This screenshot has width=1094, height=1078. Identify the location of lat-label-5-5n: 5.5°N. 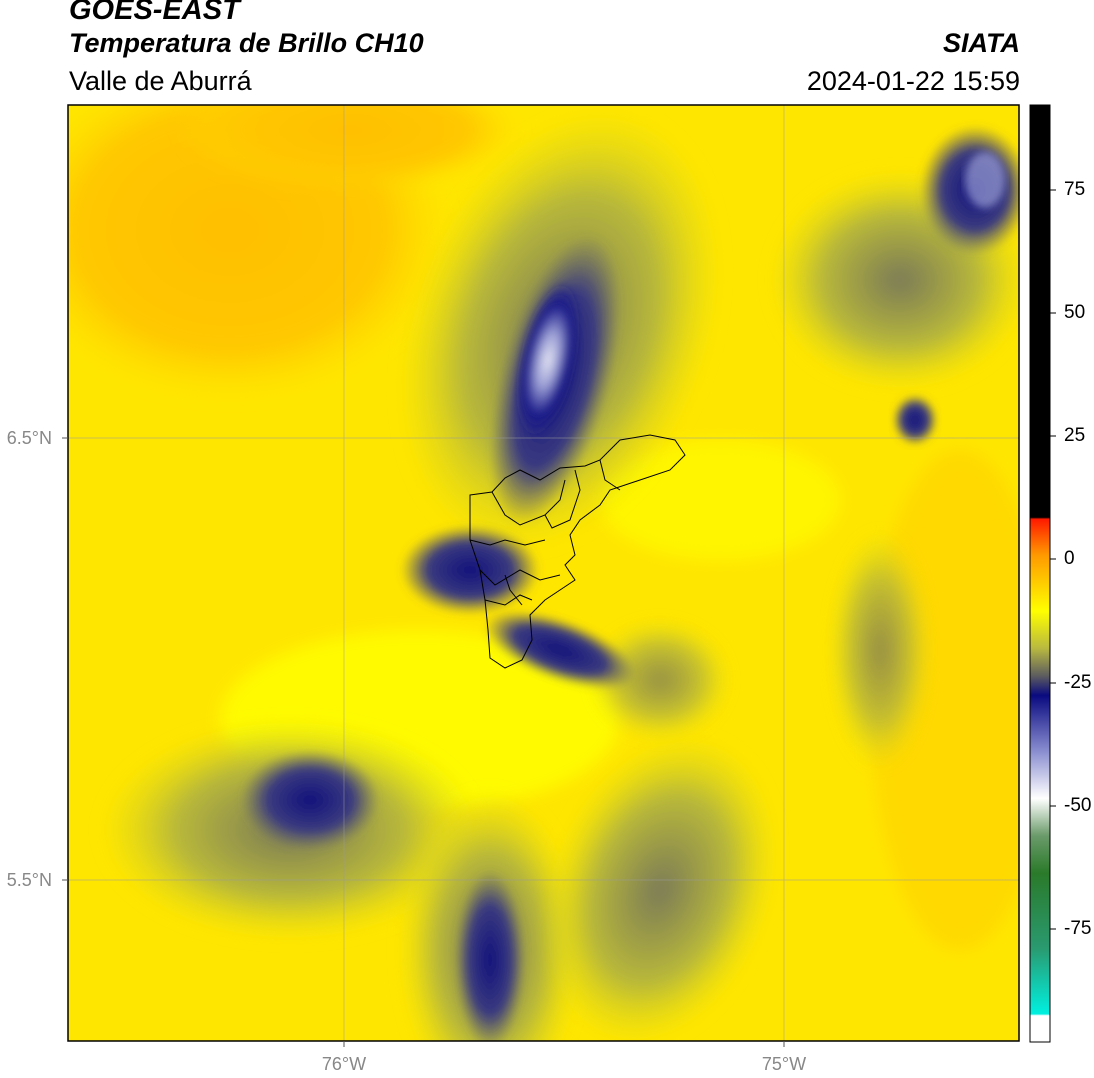
(29, 880).